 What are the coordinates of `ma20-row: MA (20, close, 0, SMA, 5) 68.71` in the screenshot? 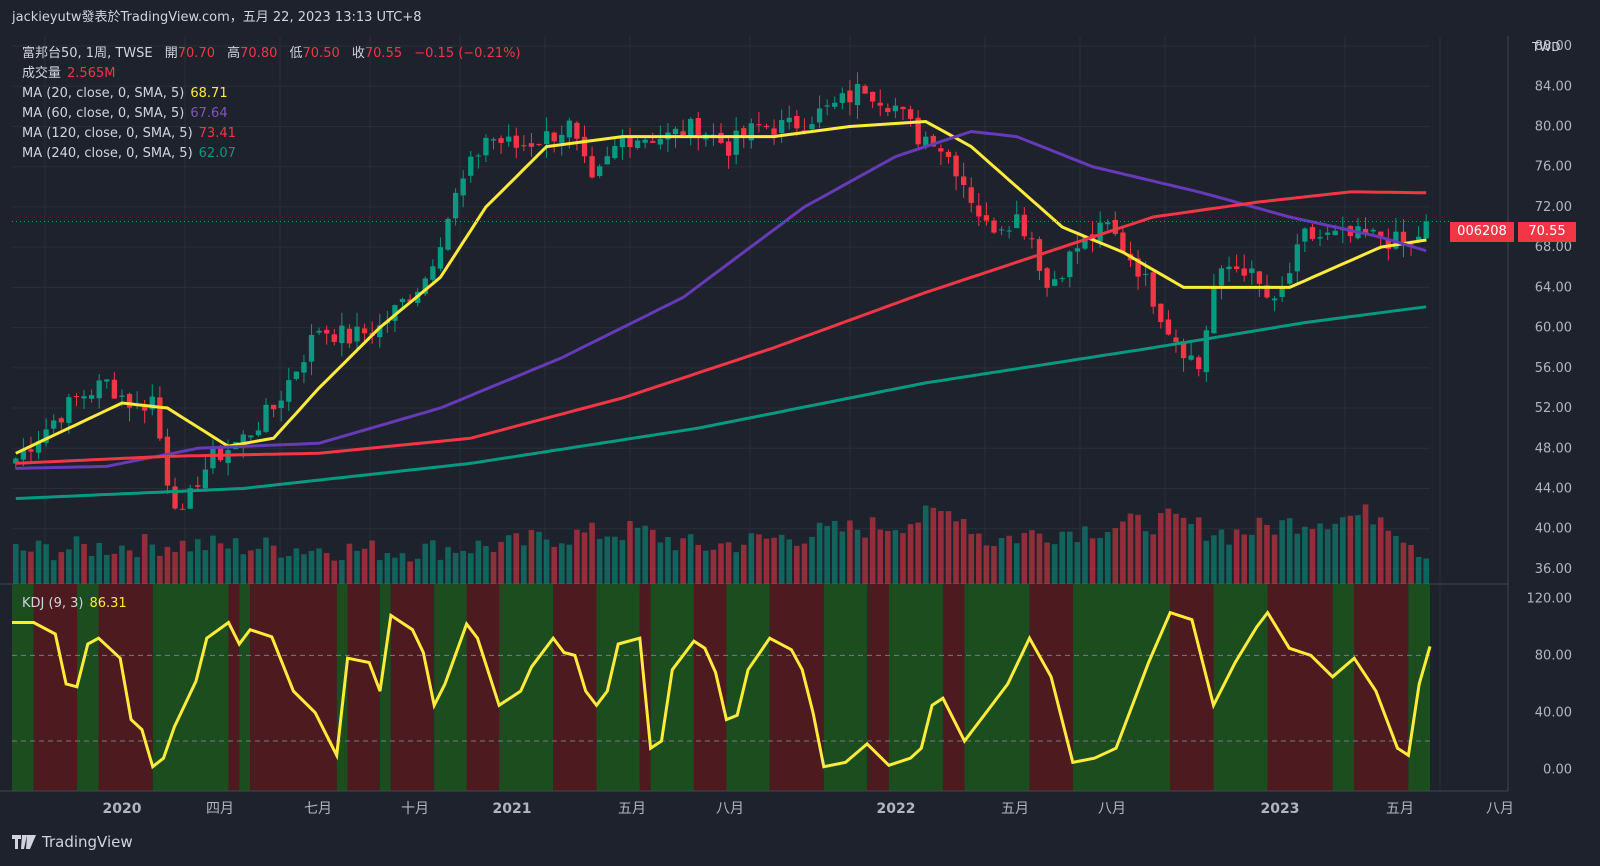 It's located at (271, 94).